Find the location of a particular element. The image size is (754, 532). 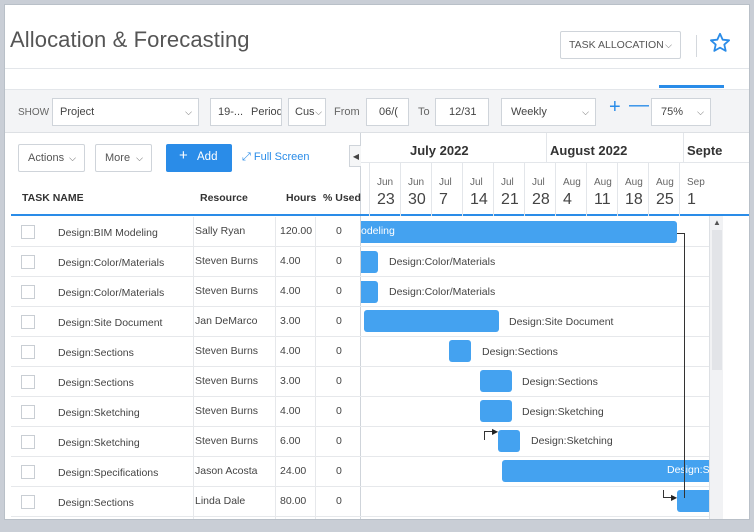

gantt-bar: Design:S is located at coordinates (609, 471).